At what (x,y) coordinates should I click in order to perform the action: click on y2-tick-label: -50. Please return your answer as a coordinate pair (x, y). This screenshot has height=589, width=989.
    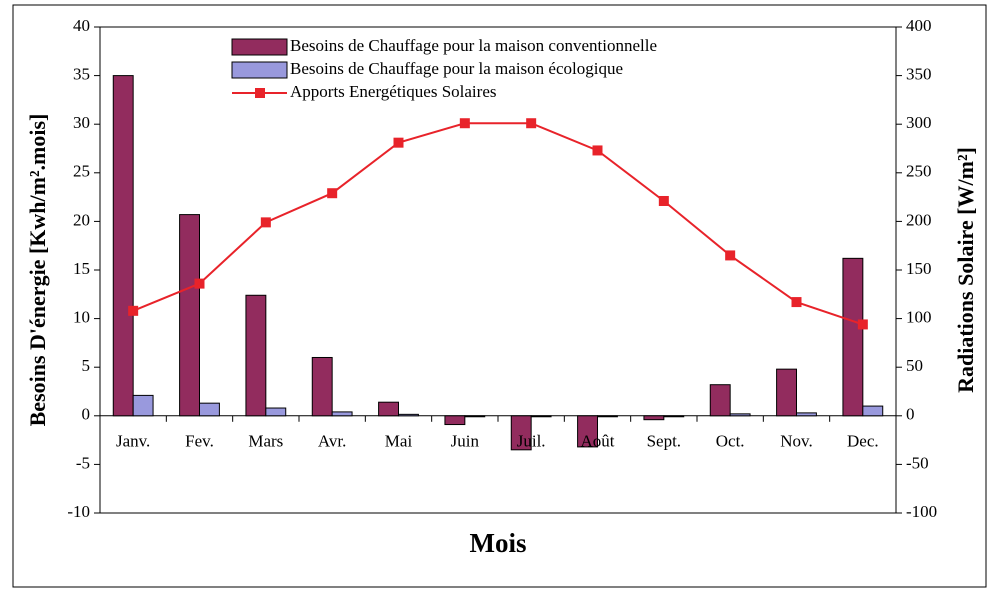
    Looking at the image, I should click on (917, 462).